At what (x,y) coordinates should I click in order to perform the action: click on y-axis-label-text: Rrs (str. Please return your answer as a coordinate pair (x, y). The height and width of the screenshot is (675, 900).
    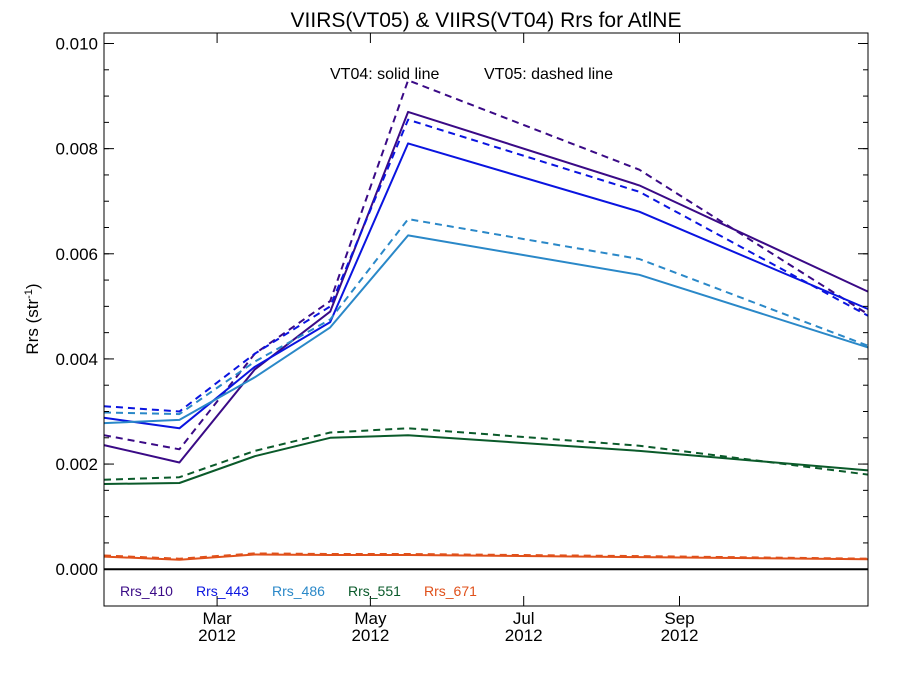
    Looking at the image, I should click on (32, 327).